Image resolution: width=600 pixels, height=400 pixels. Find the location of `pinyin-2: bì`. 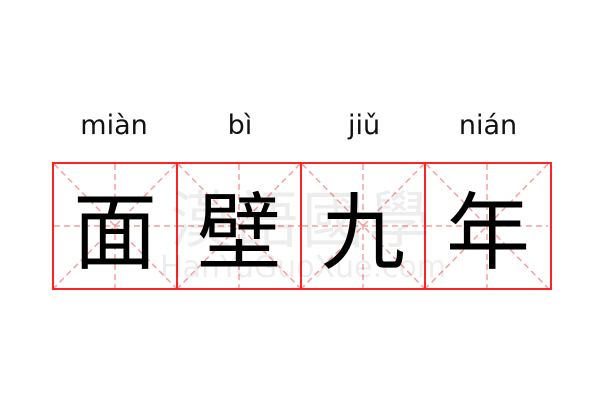

pinyin-2: bì is located at coordinates (240, 125).